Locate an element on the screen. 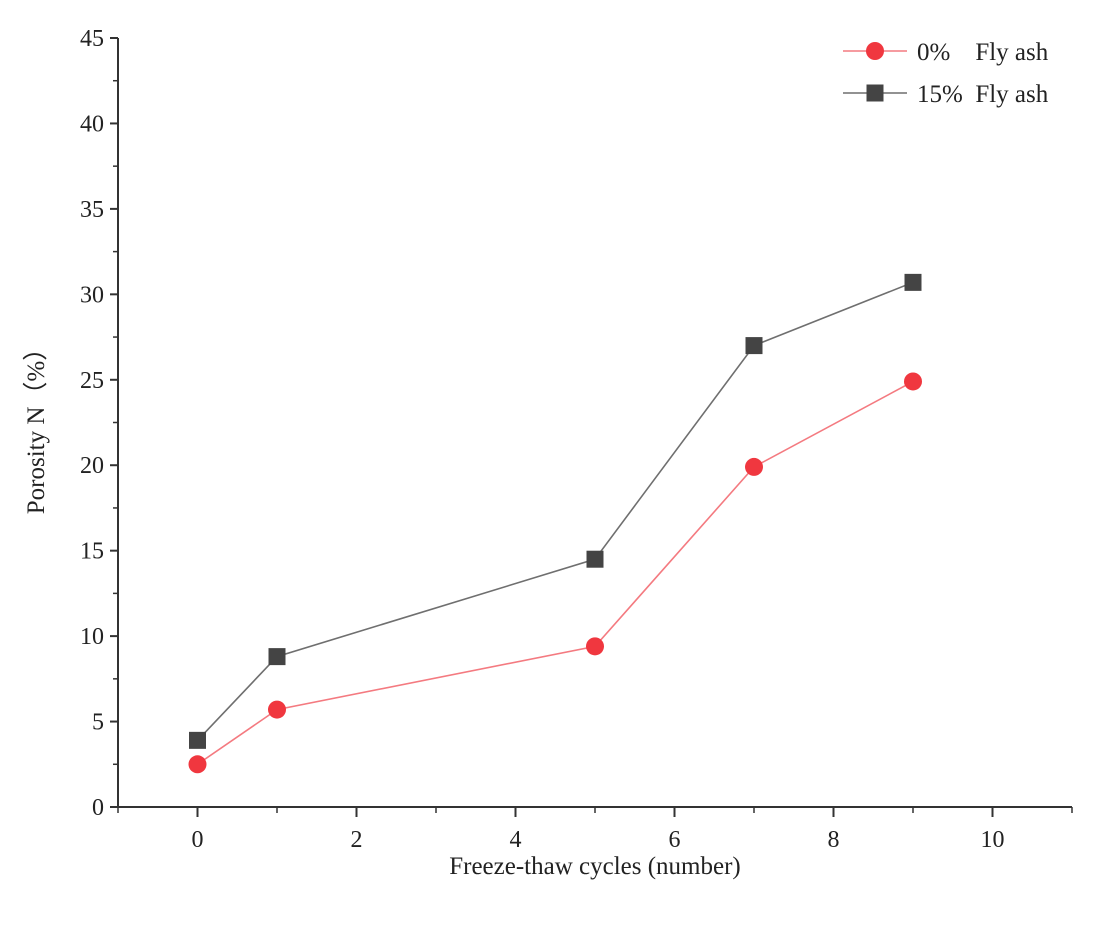  legend-label-0: 0% Fly ash is located at coordinates (983, 52).